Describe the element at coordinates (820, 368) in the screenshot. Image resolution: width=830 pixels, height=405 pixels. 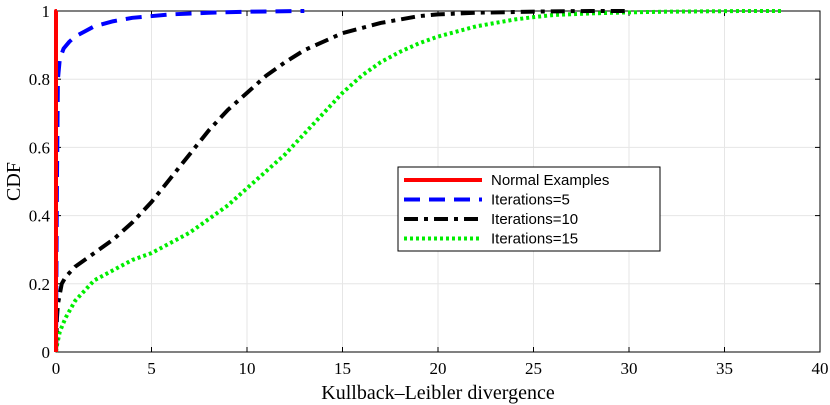
I see `x-tick-label: 40` at that location.